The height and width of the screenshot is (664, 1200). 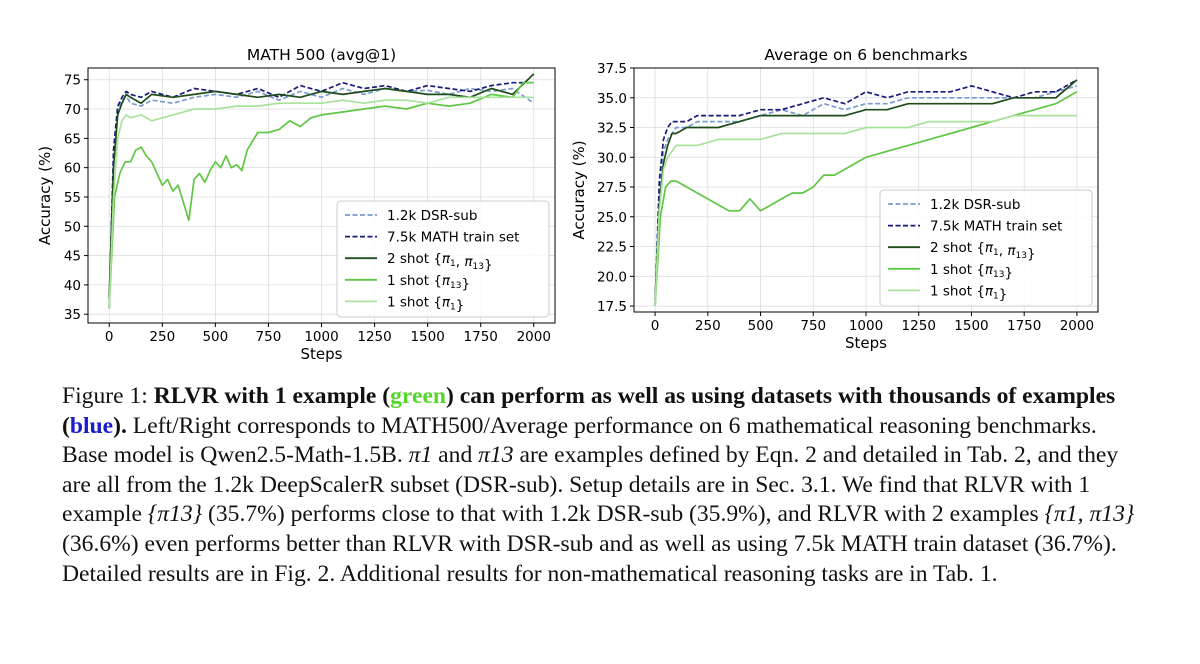 I want to click on caption-bold-a: RLVR with 1 example (, so click(x=272, y=396).